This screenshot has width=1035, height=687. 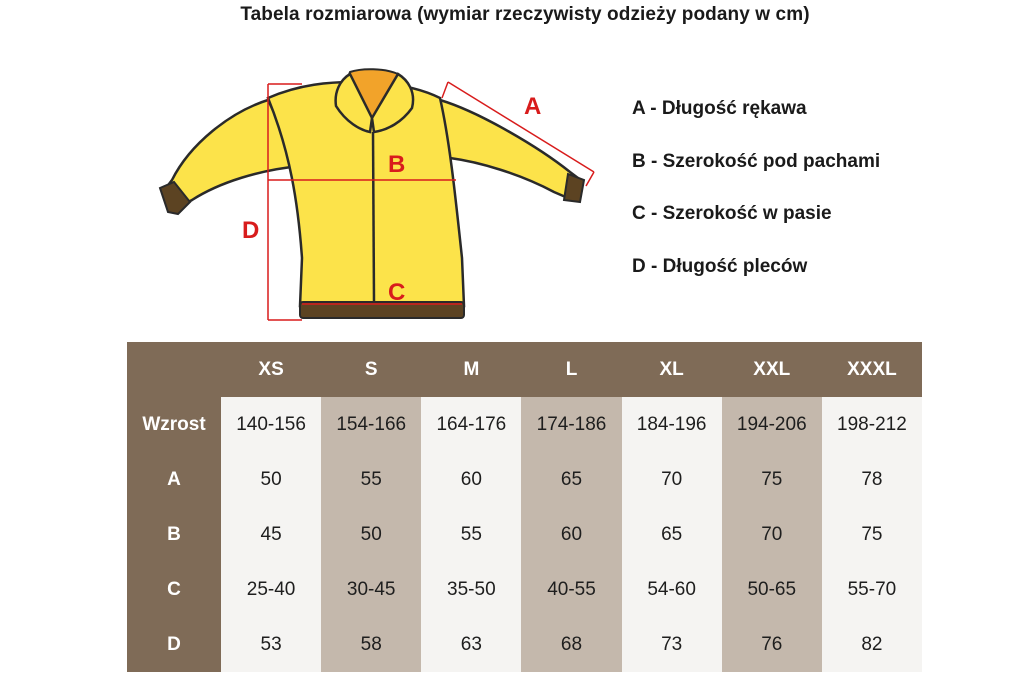 I want to click on table-cell: 82, so click(x=871, y=644).